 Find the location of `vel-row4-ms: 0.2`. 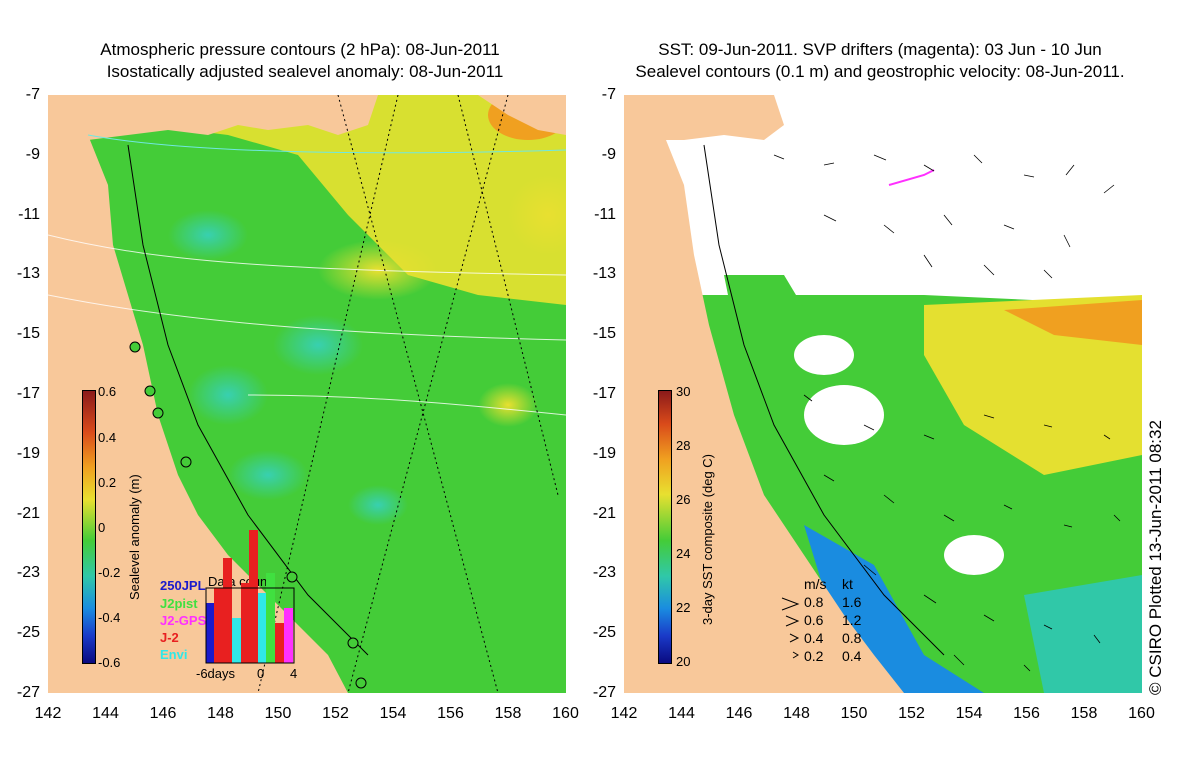

vel-row4-ms: 0.2 is located at coordinates (814, 656).